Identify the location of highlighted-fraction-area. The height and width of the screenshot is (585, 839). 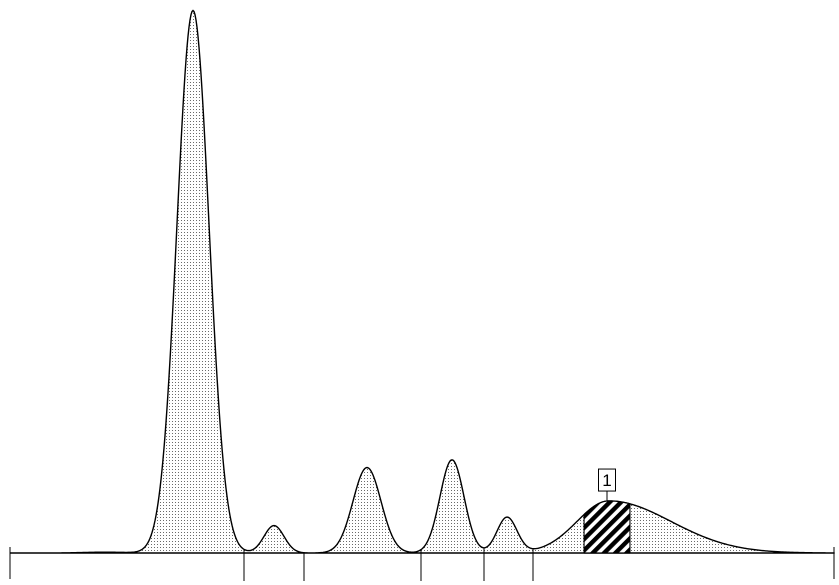
(607, 527).